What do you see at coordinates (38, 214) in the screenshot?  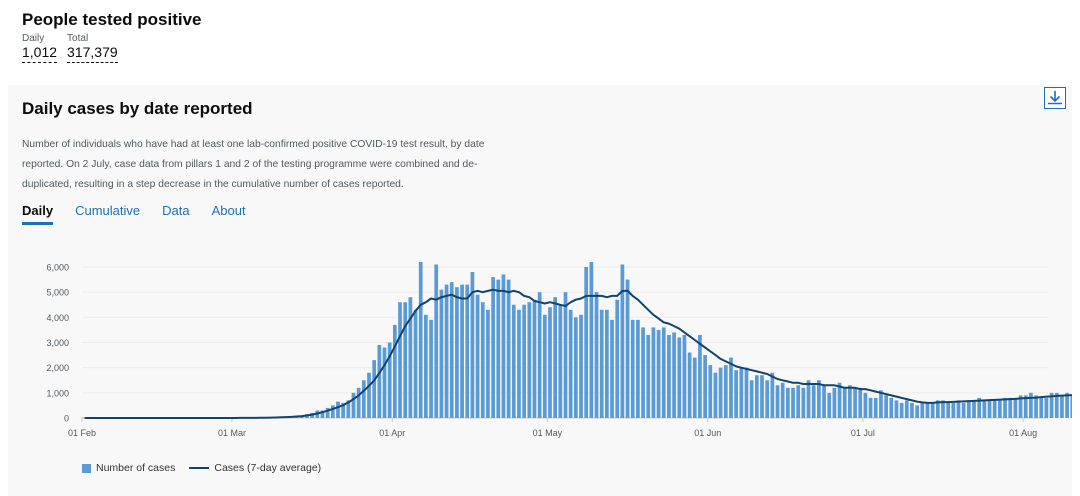 I see `tab-daily: Daily` at bounding box center [38, 214].